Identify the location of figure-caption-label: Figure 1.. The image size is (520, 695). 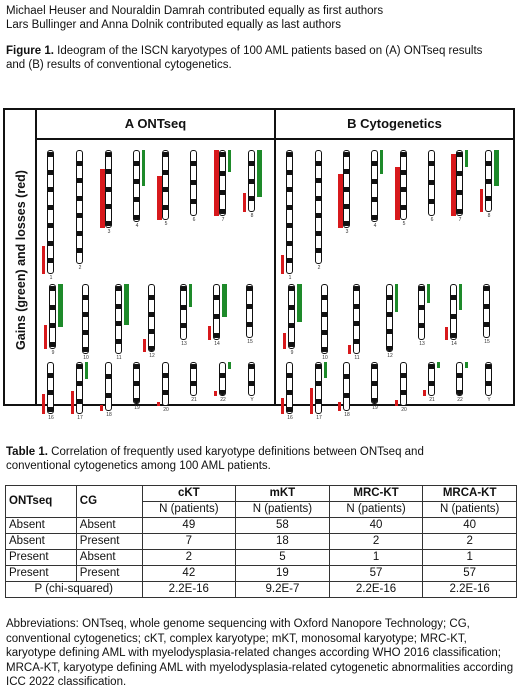
(30, 51).